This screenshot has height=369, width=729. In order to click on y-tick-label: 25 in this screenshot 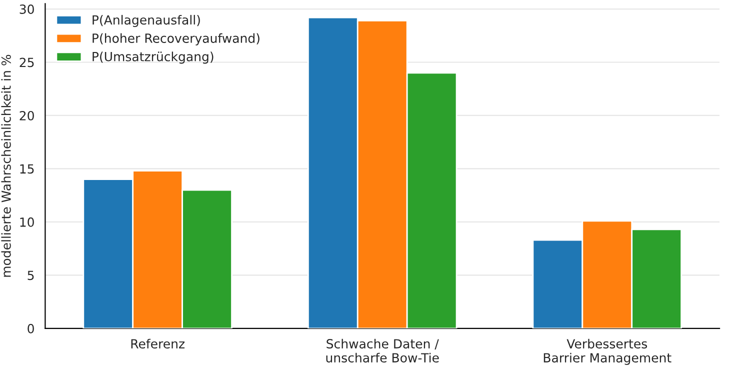, I will do `click(27, 63)`.